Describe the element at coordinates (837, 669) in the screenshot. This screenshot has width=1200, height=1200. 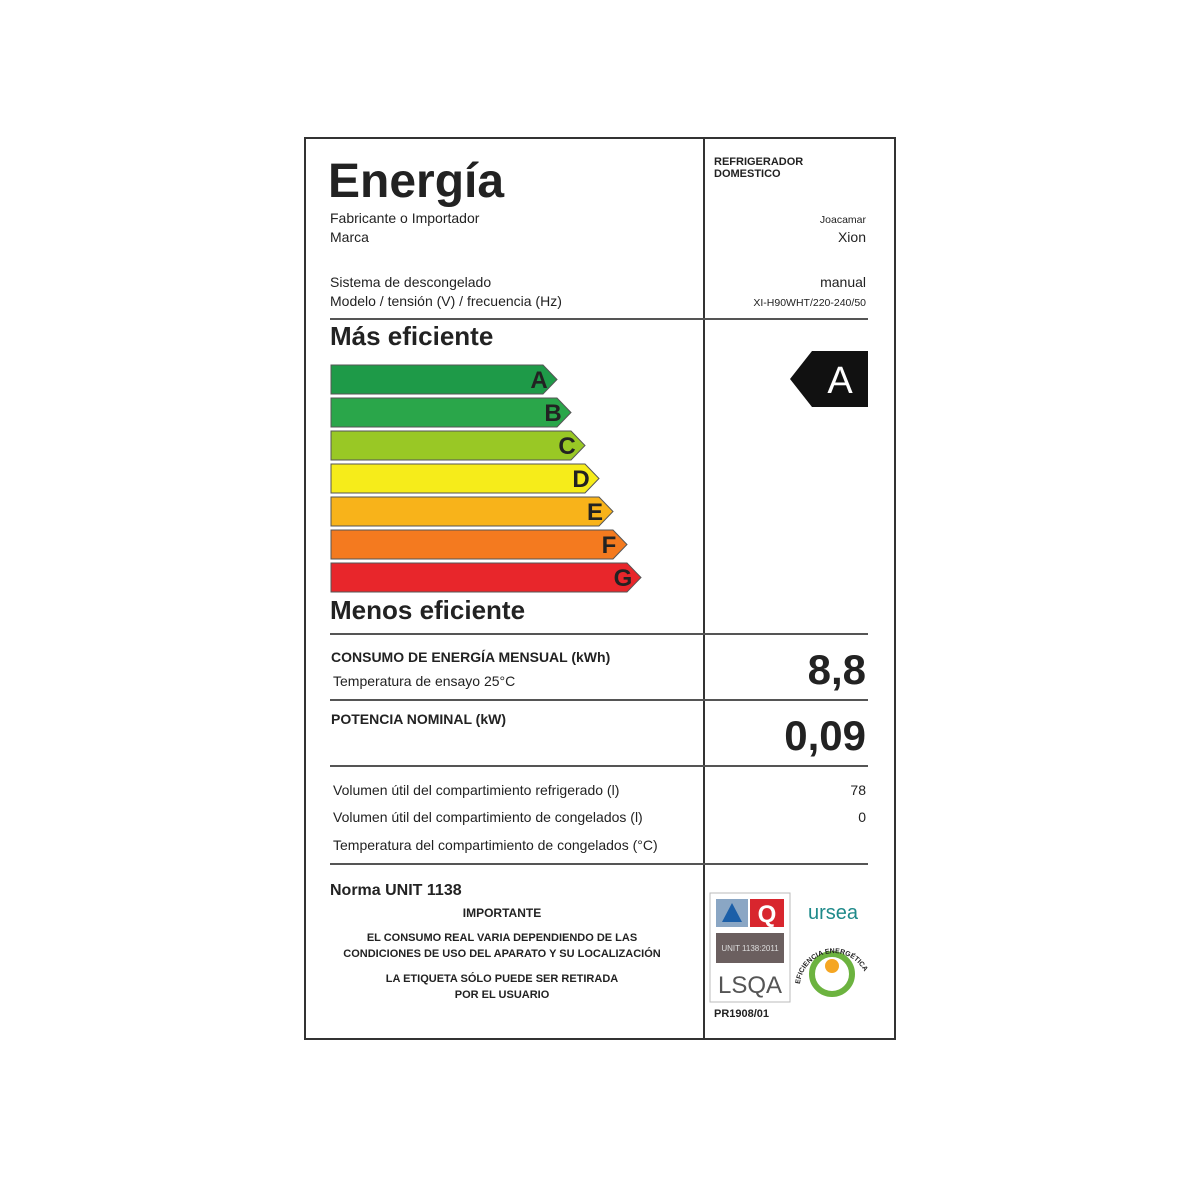
I see `energy-value: 8,8` at that location.